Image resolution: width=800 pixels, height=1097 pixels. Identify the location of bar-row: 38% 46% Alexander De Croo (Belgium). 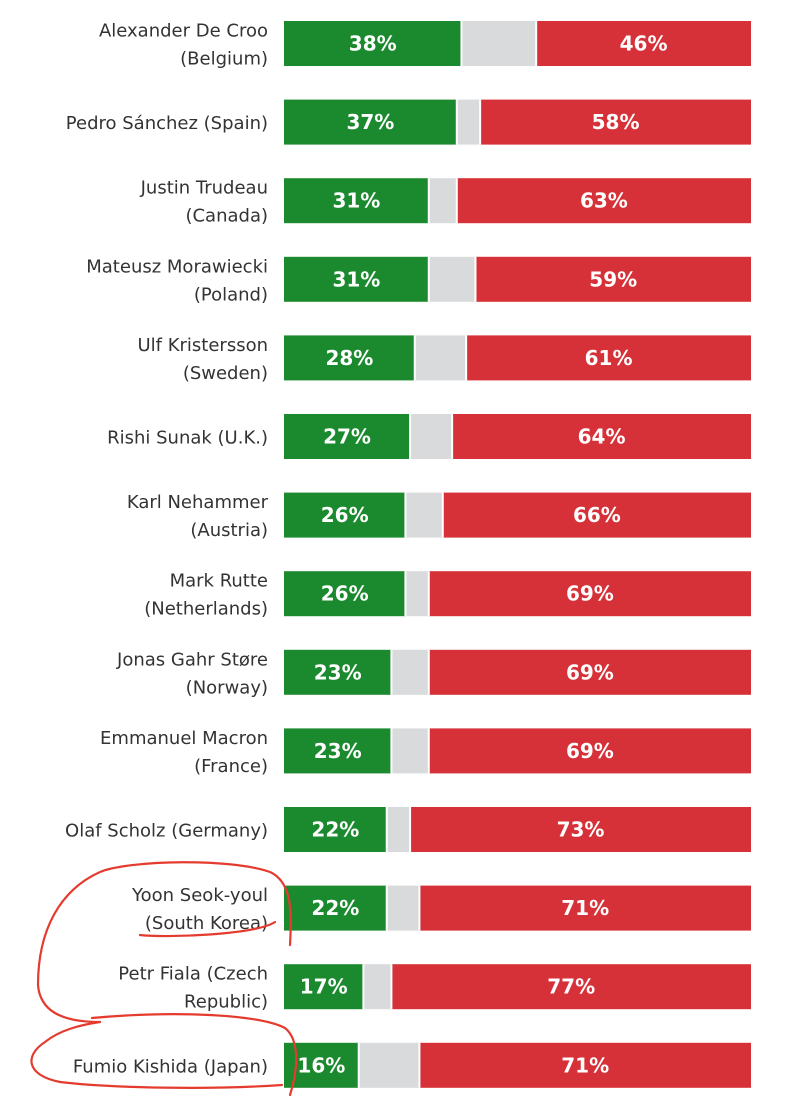
(425, 45).